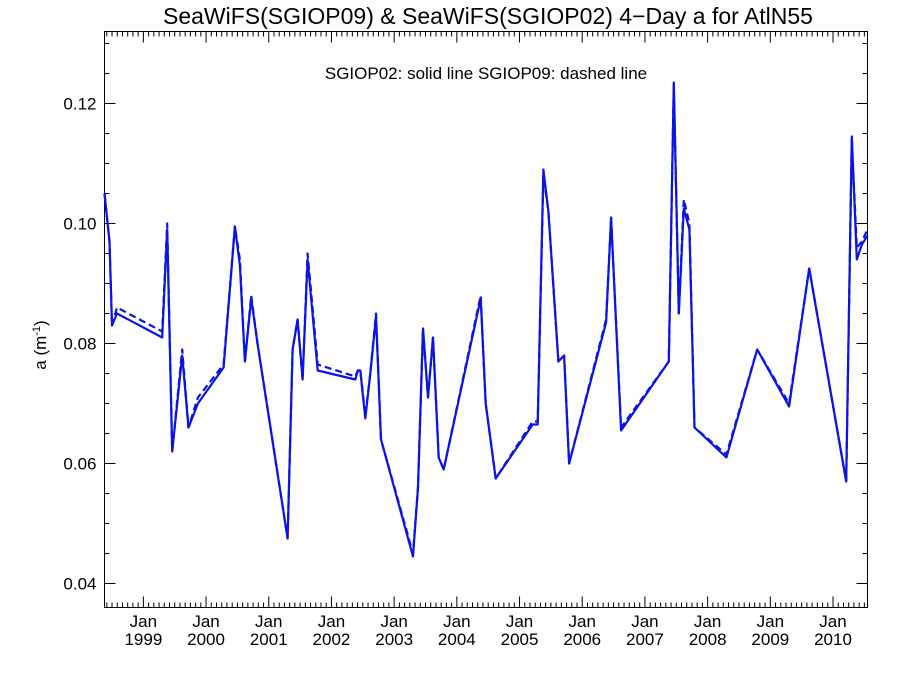  What do you see at coordinates (645, 639) in the screenshot?
I see `x-tick-year-label: 2007` at bounding box center [645, 639].